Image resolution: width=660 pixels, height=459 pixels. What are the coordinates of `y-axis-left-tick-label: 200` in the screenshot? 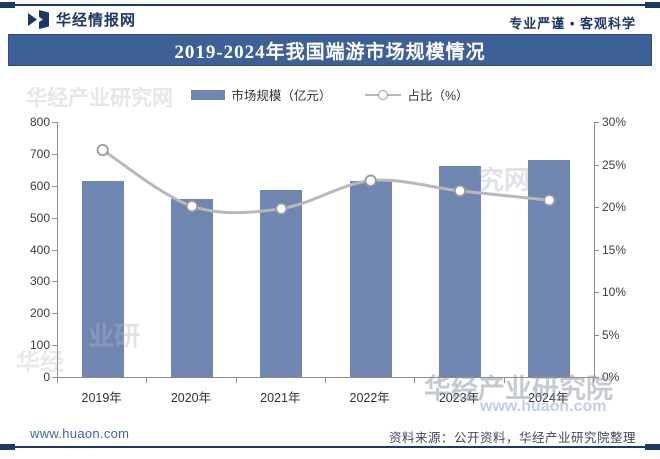 It's located at (39, 313).